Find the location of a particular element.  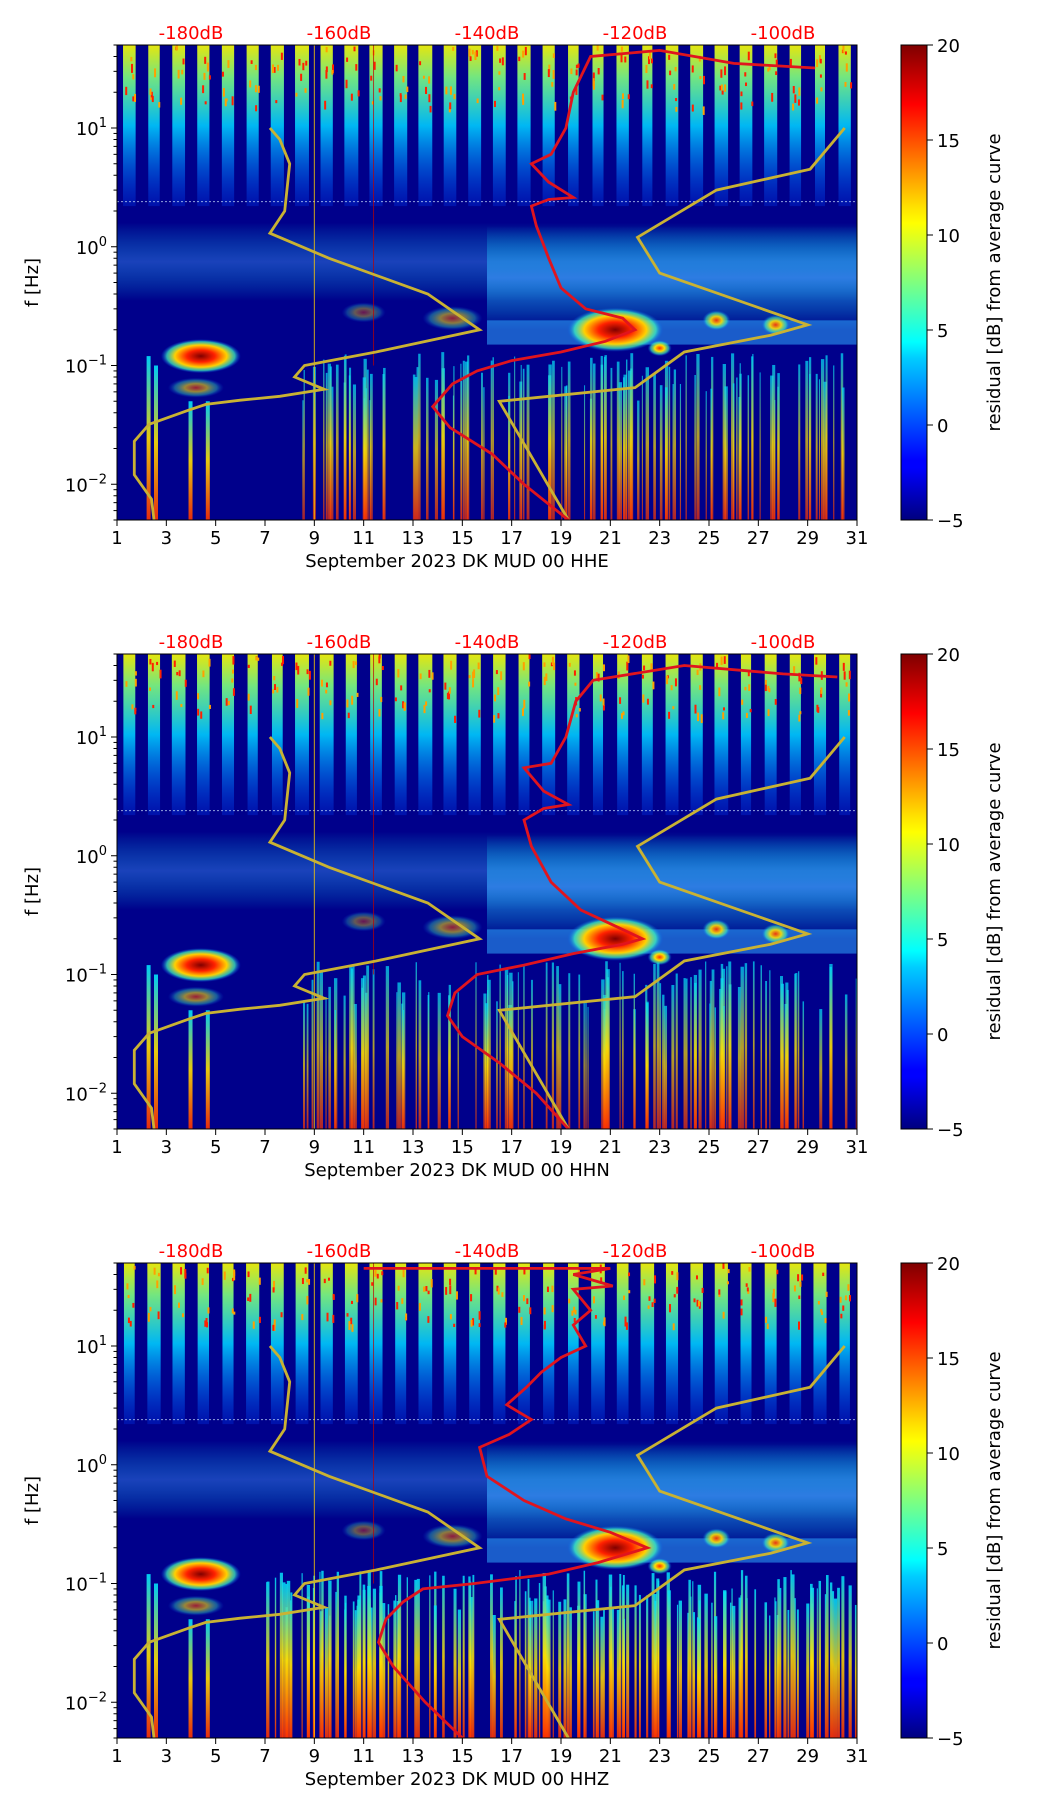

db-axis-label: -160dB is located at coordinates (339, 1251).